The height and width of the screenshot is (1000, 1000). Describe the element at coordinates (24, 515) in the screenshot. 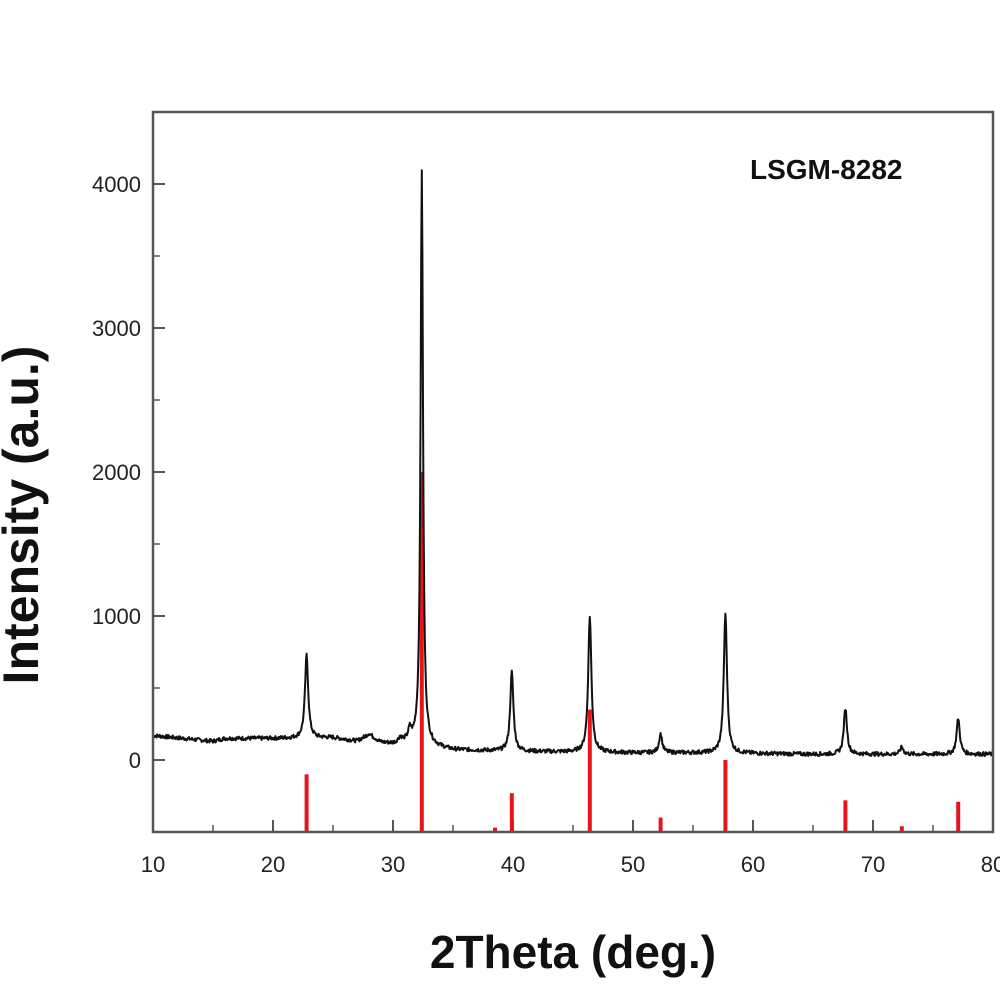

I see `y-axis-title: Intensity (a.u.)` at that location.